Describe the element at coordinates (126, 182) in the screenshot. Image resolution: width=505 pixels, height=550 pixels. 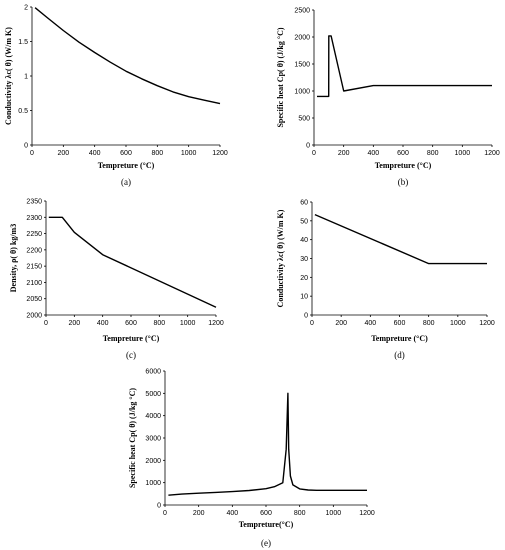
I see `panel-label-a: (a)` at that location.